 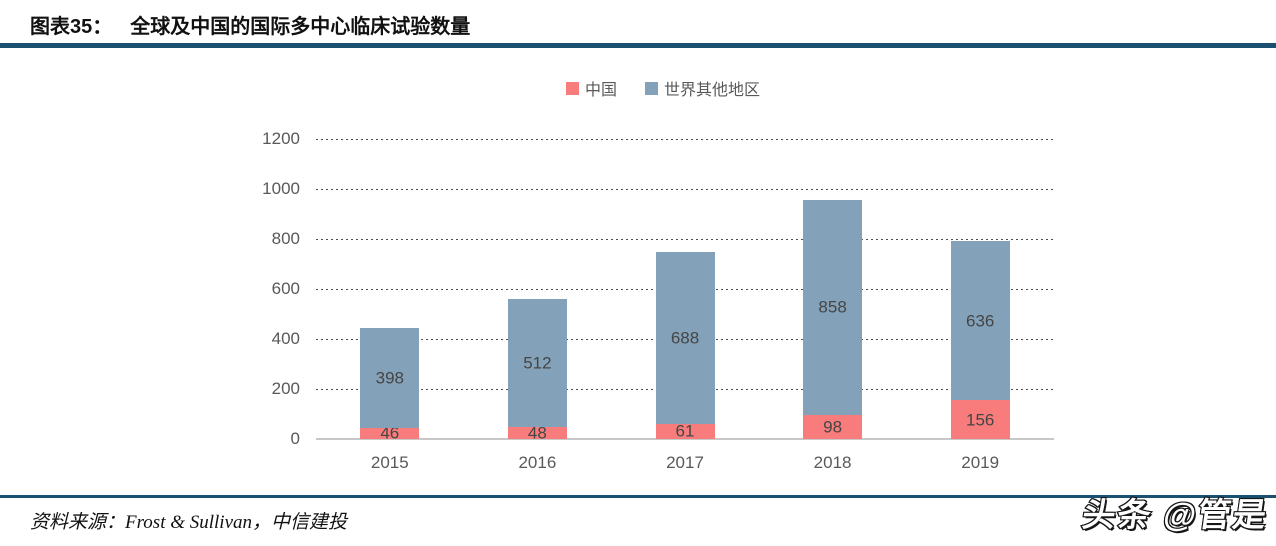 What do you see at coordinates (281, 138) in the screenshot?
I see `y-tick-label-1200: 1200` at bounding box center [281, 138].